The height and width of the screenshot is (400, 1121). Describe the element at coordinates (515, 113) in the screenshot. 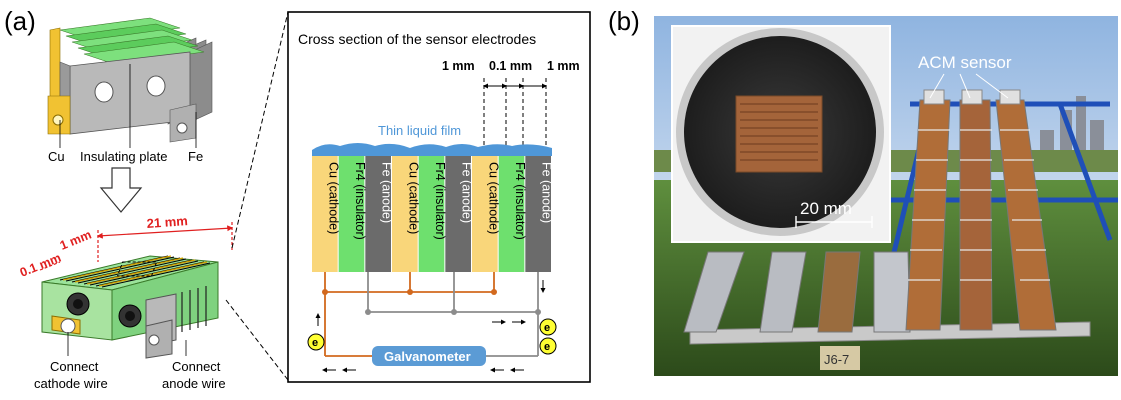

I see `dimension-lines` at that location.